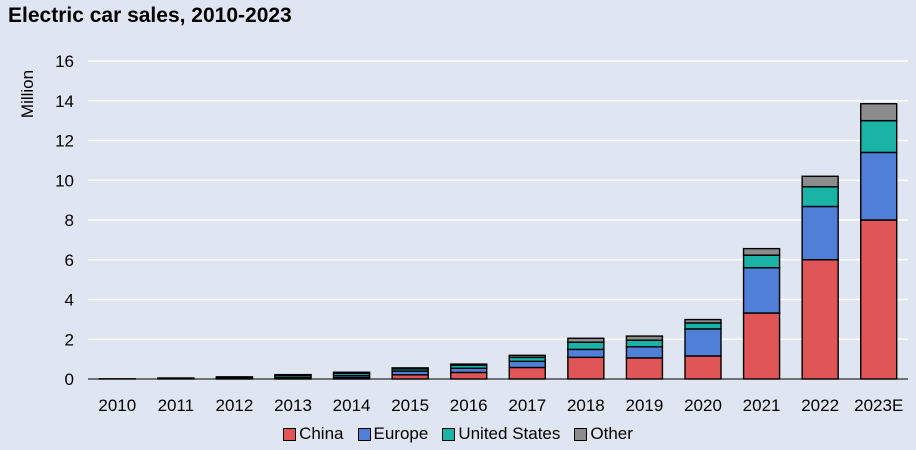  Describe the element at coordinates (69, 300) in the screenshot. I see `y-tick-label: 4` at that location.